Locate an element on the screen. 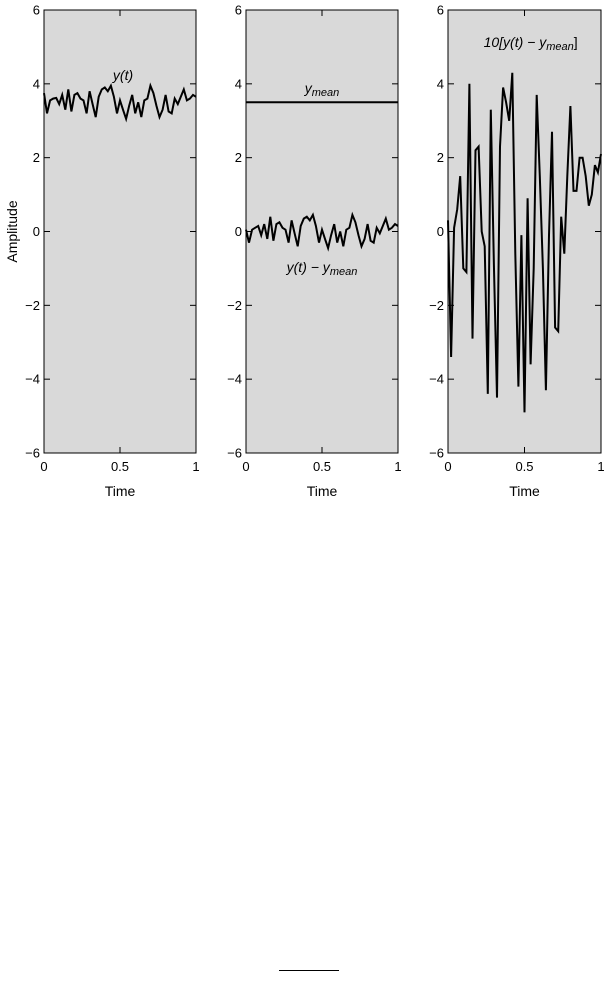 This screenshot has height=999, width=604. series-annotation: y(t) is located at coordinates (122, 75).